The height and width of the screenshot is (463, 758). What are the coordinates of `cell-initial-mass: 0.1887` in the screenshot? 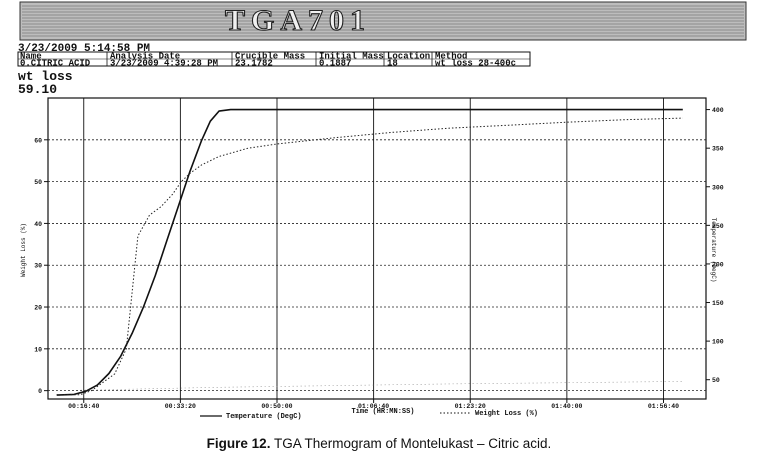 It's located at (335, 64).